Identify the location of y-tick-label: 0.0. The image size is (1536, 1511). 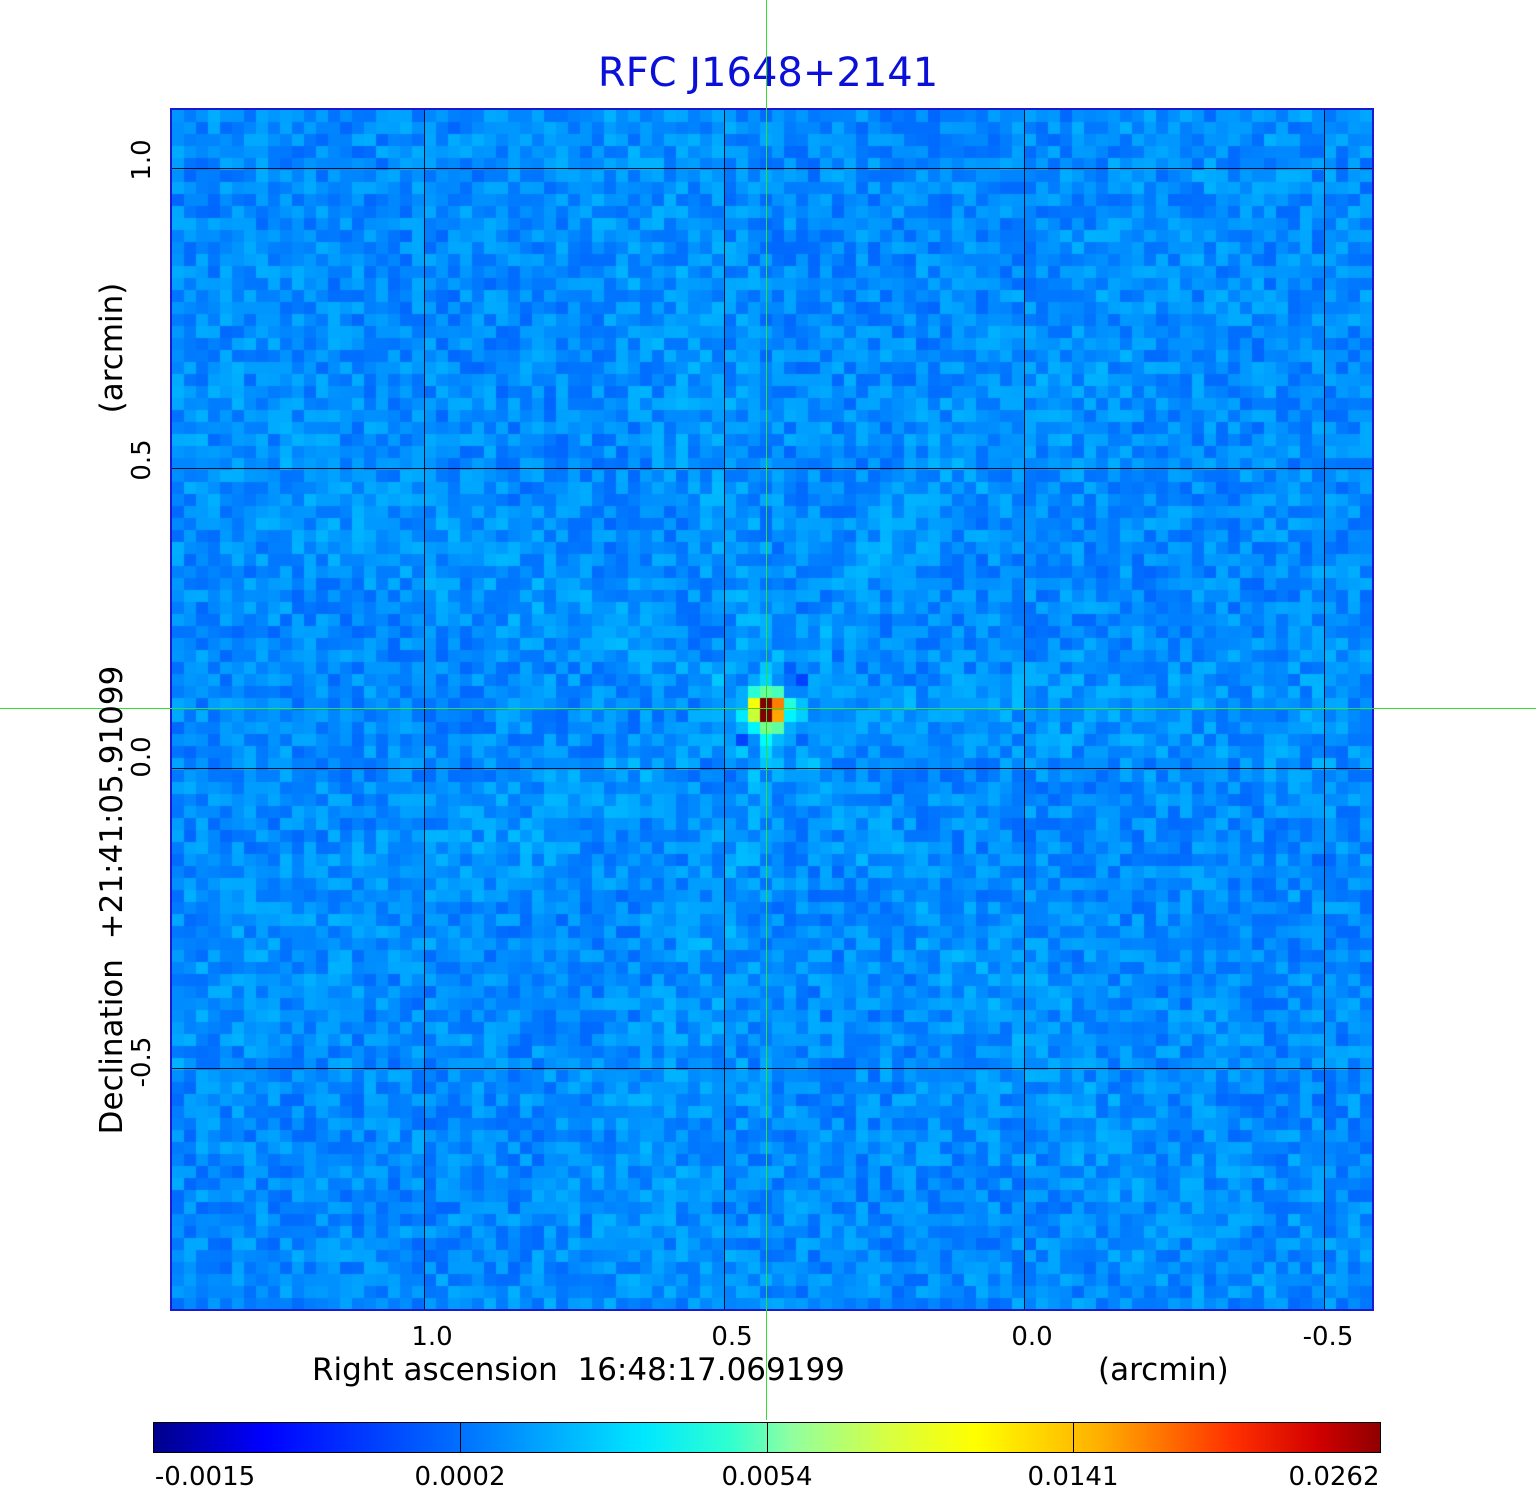
(142, 757).